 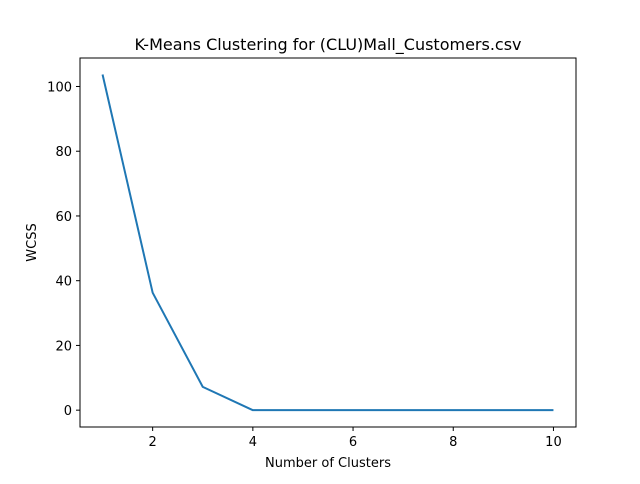 What do you see at coordinates (353, 442) in the screenshot?
I see `x-tick-label: 6` at bounding box center [353, 442].